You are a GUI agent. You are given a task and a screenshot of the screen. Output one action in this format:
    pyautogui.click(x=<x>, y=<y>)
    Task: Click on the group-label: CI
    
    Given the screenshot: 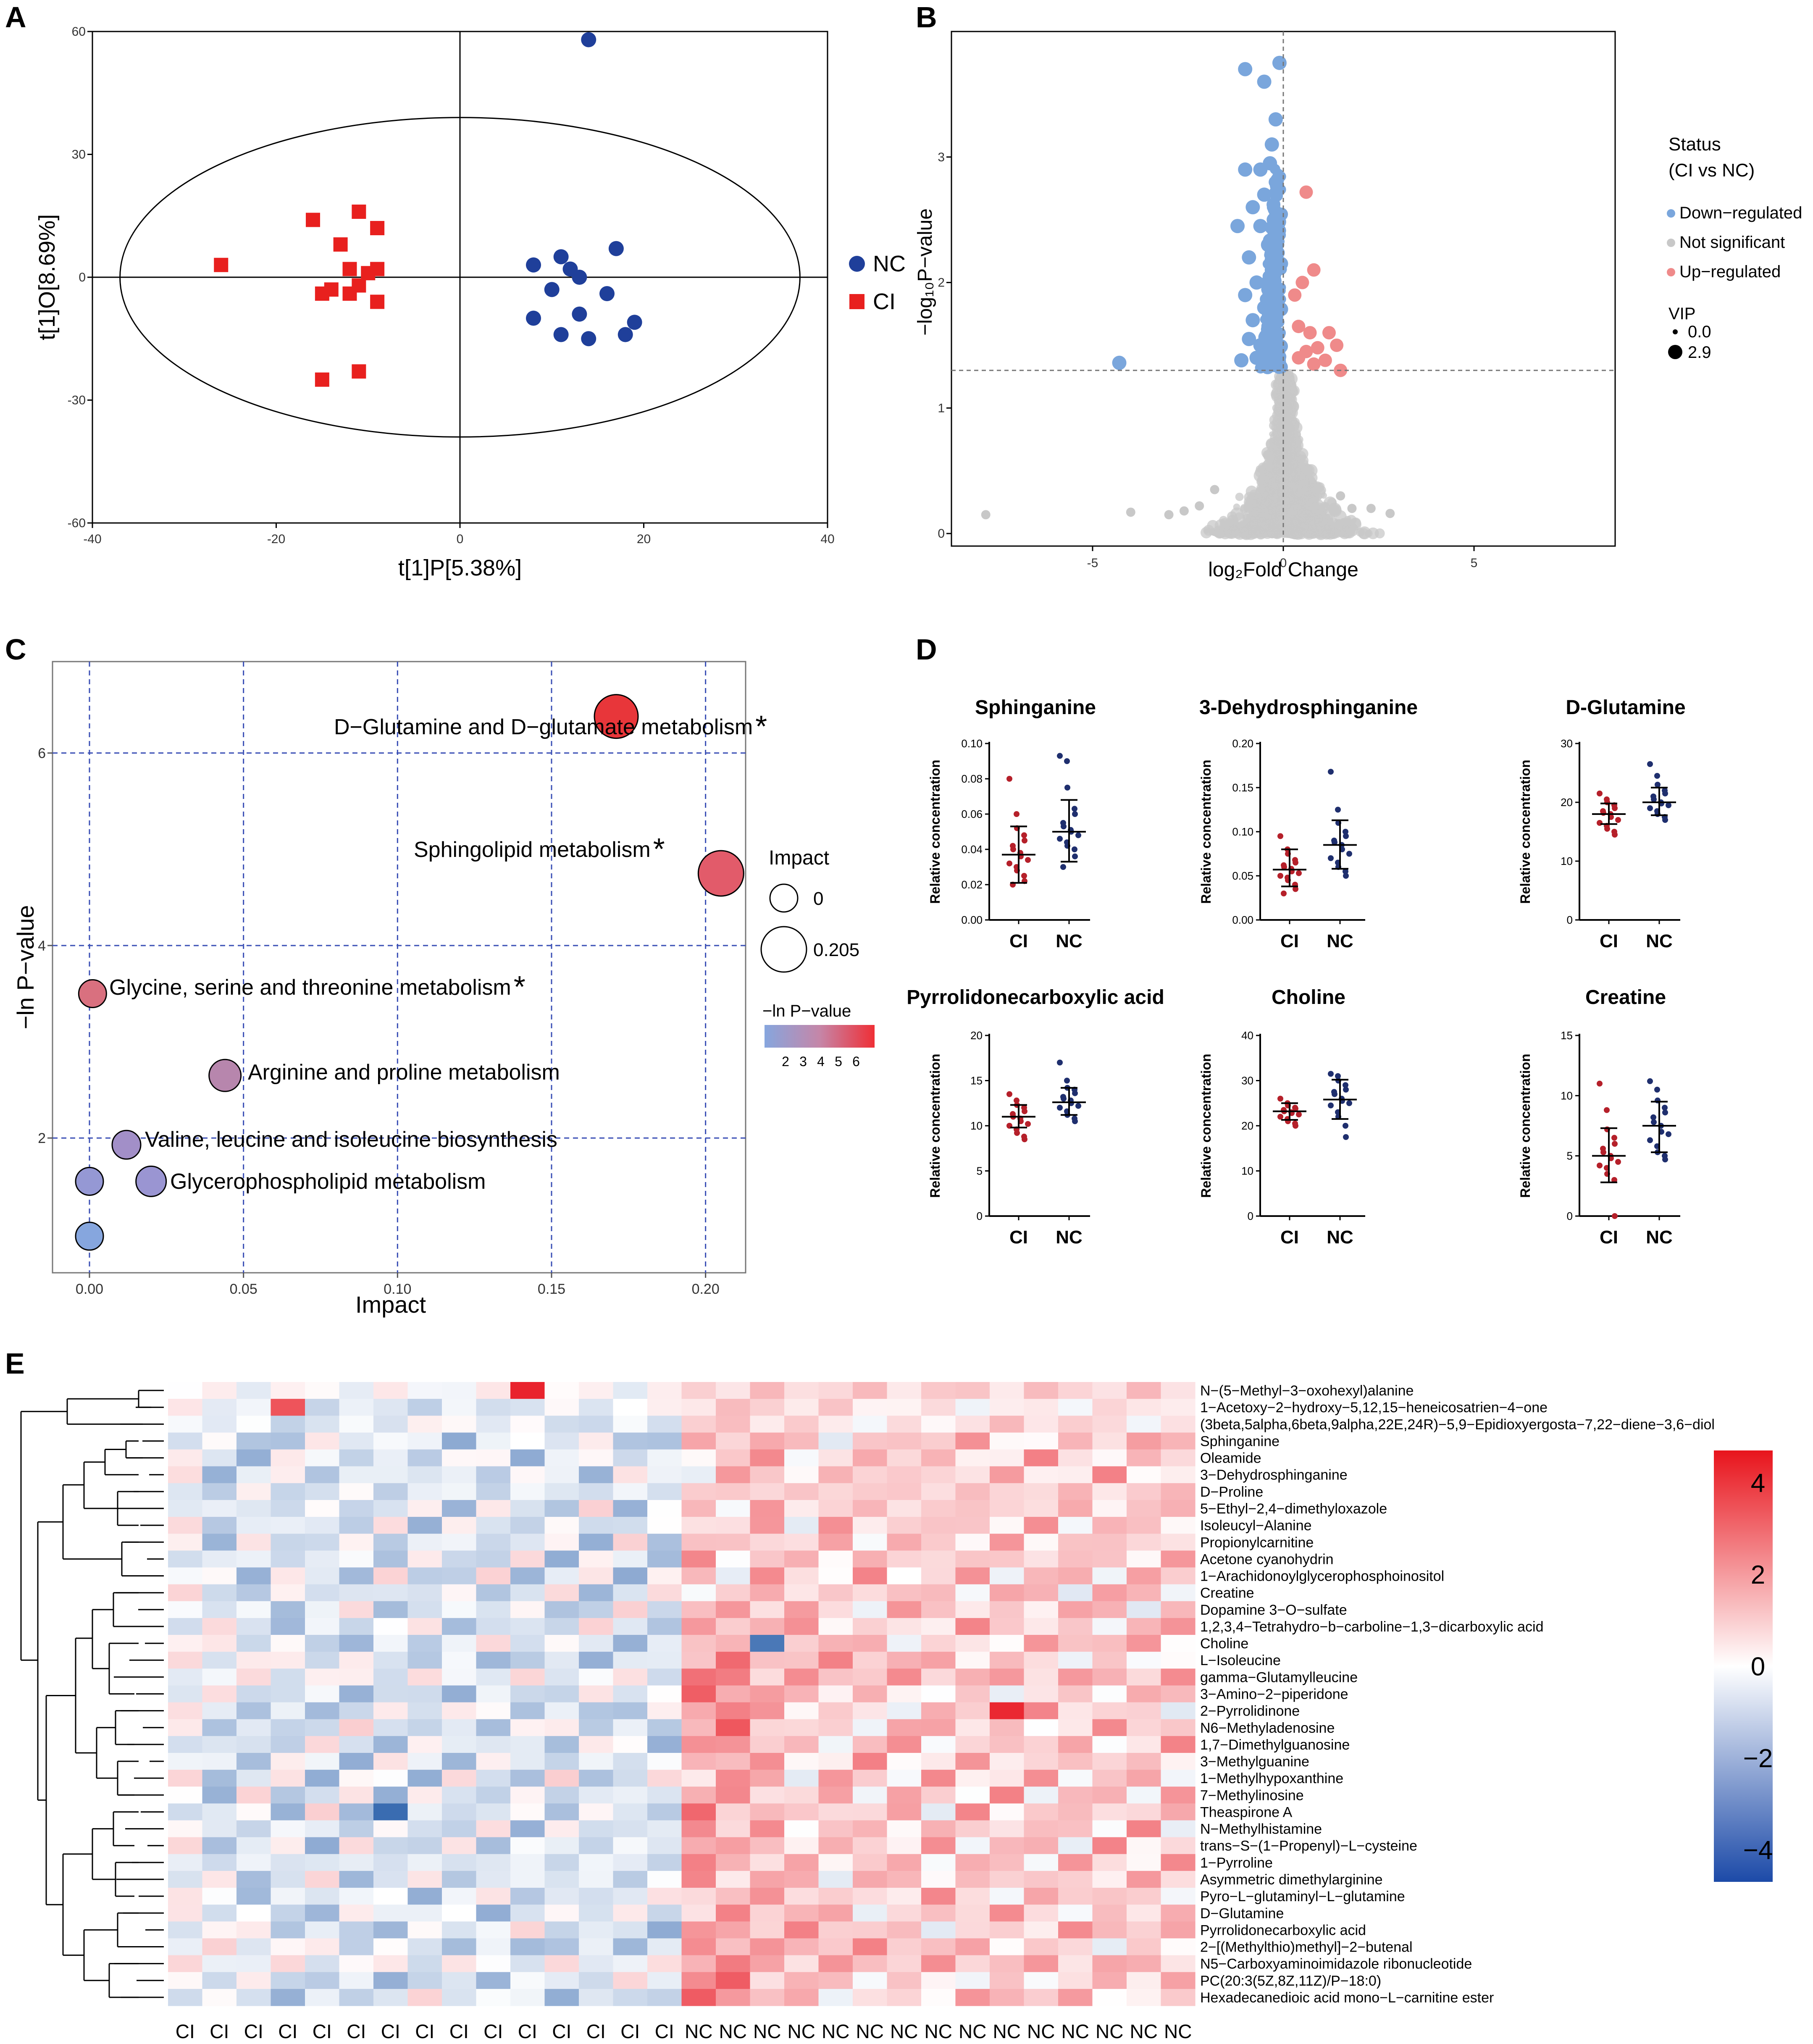 What is the action you would take?
    pyautogui.click(x=1289, y=1237)
    